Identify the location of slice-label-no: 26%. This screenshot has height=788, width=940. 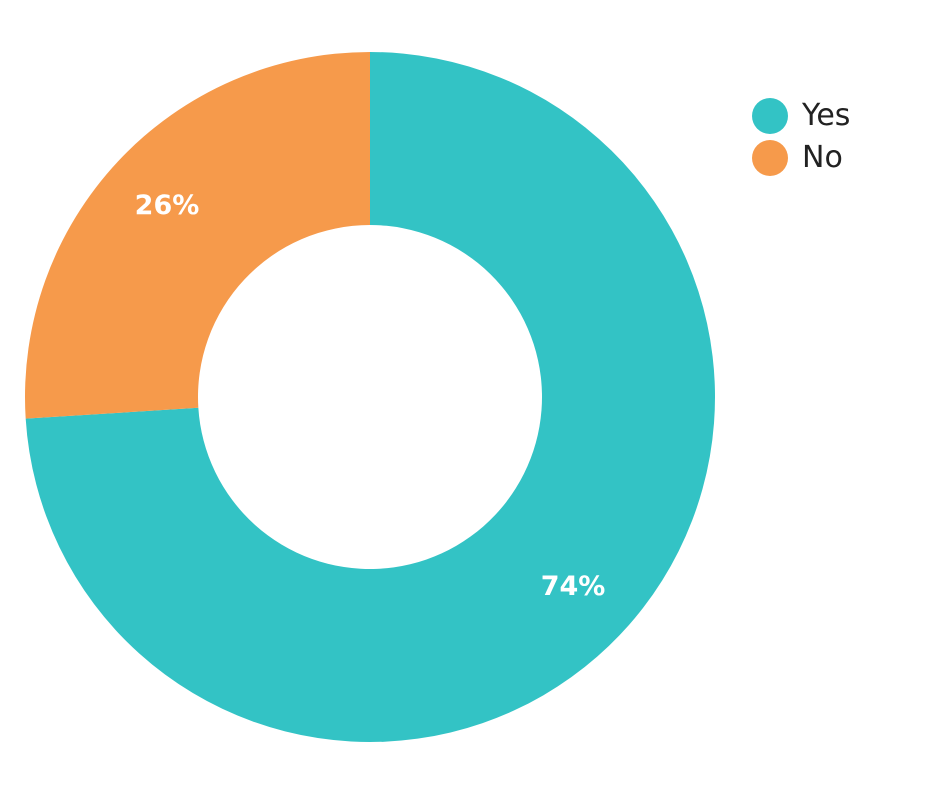
(167, 205).